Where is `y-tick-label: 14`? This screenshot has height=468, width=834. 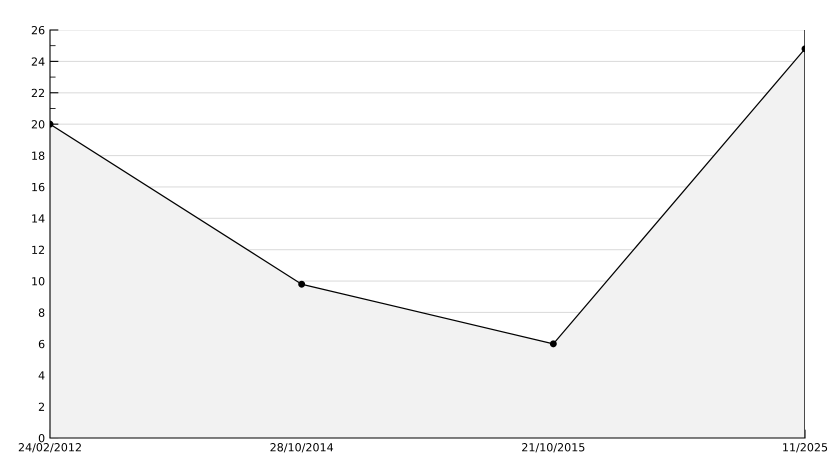 y-tick-label: 14 is located at coordinates (38, 218).